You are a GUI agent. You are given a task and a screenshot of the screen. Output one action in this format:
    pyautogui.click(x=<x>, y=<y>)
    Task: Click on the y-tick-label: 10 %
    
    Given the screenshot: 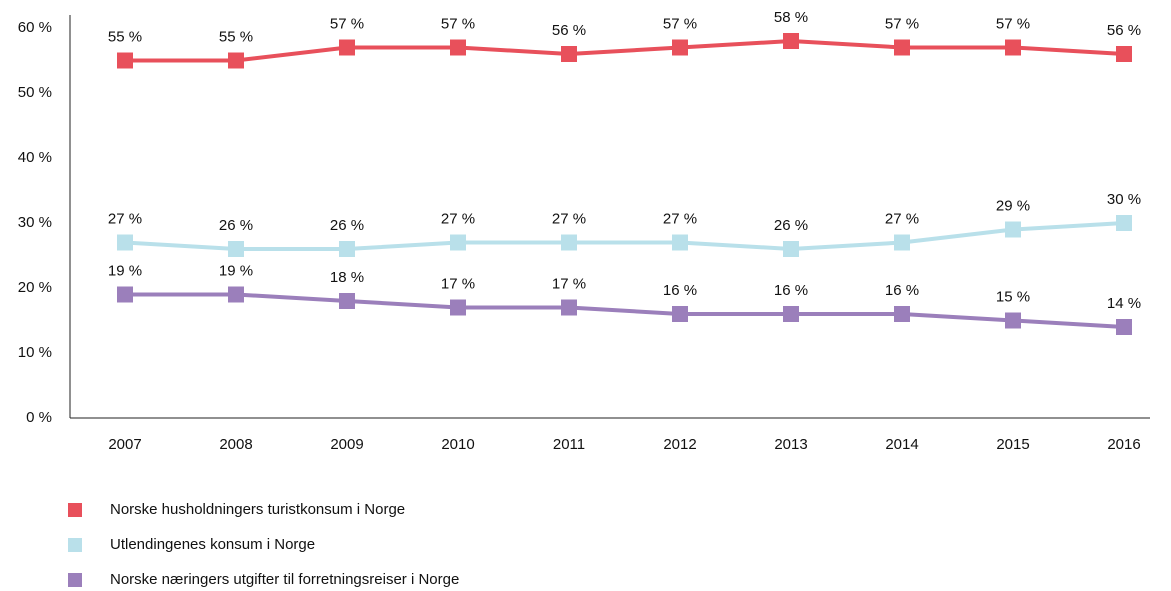 What is the action you would take?
    pyautogui.click(x=35, y=352)
    